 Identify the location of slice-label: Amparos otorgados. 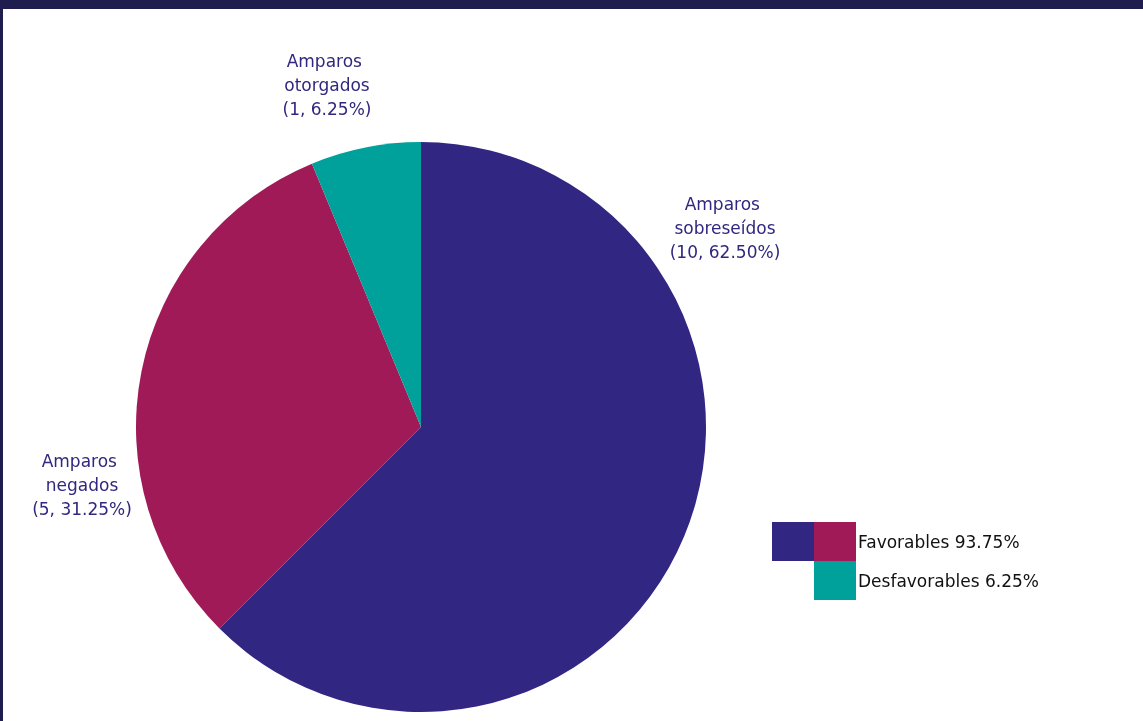
(327, 73).